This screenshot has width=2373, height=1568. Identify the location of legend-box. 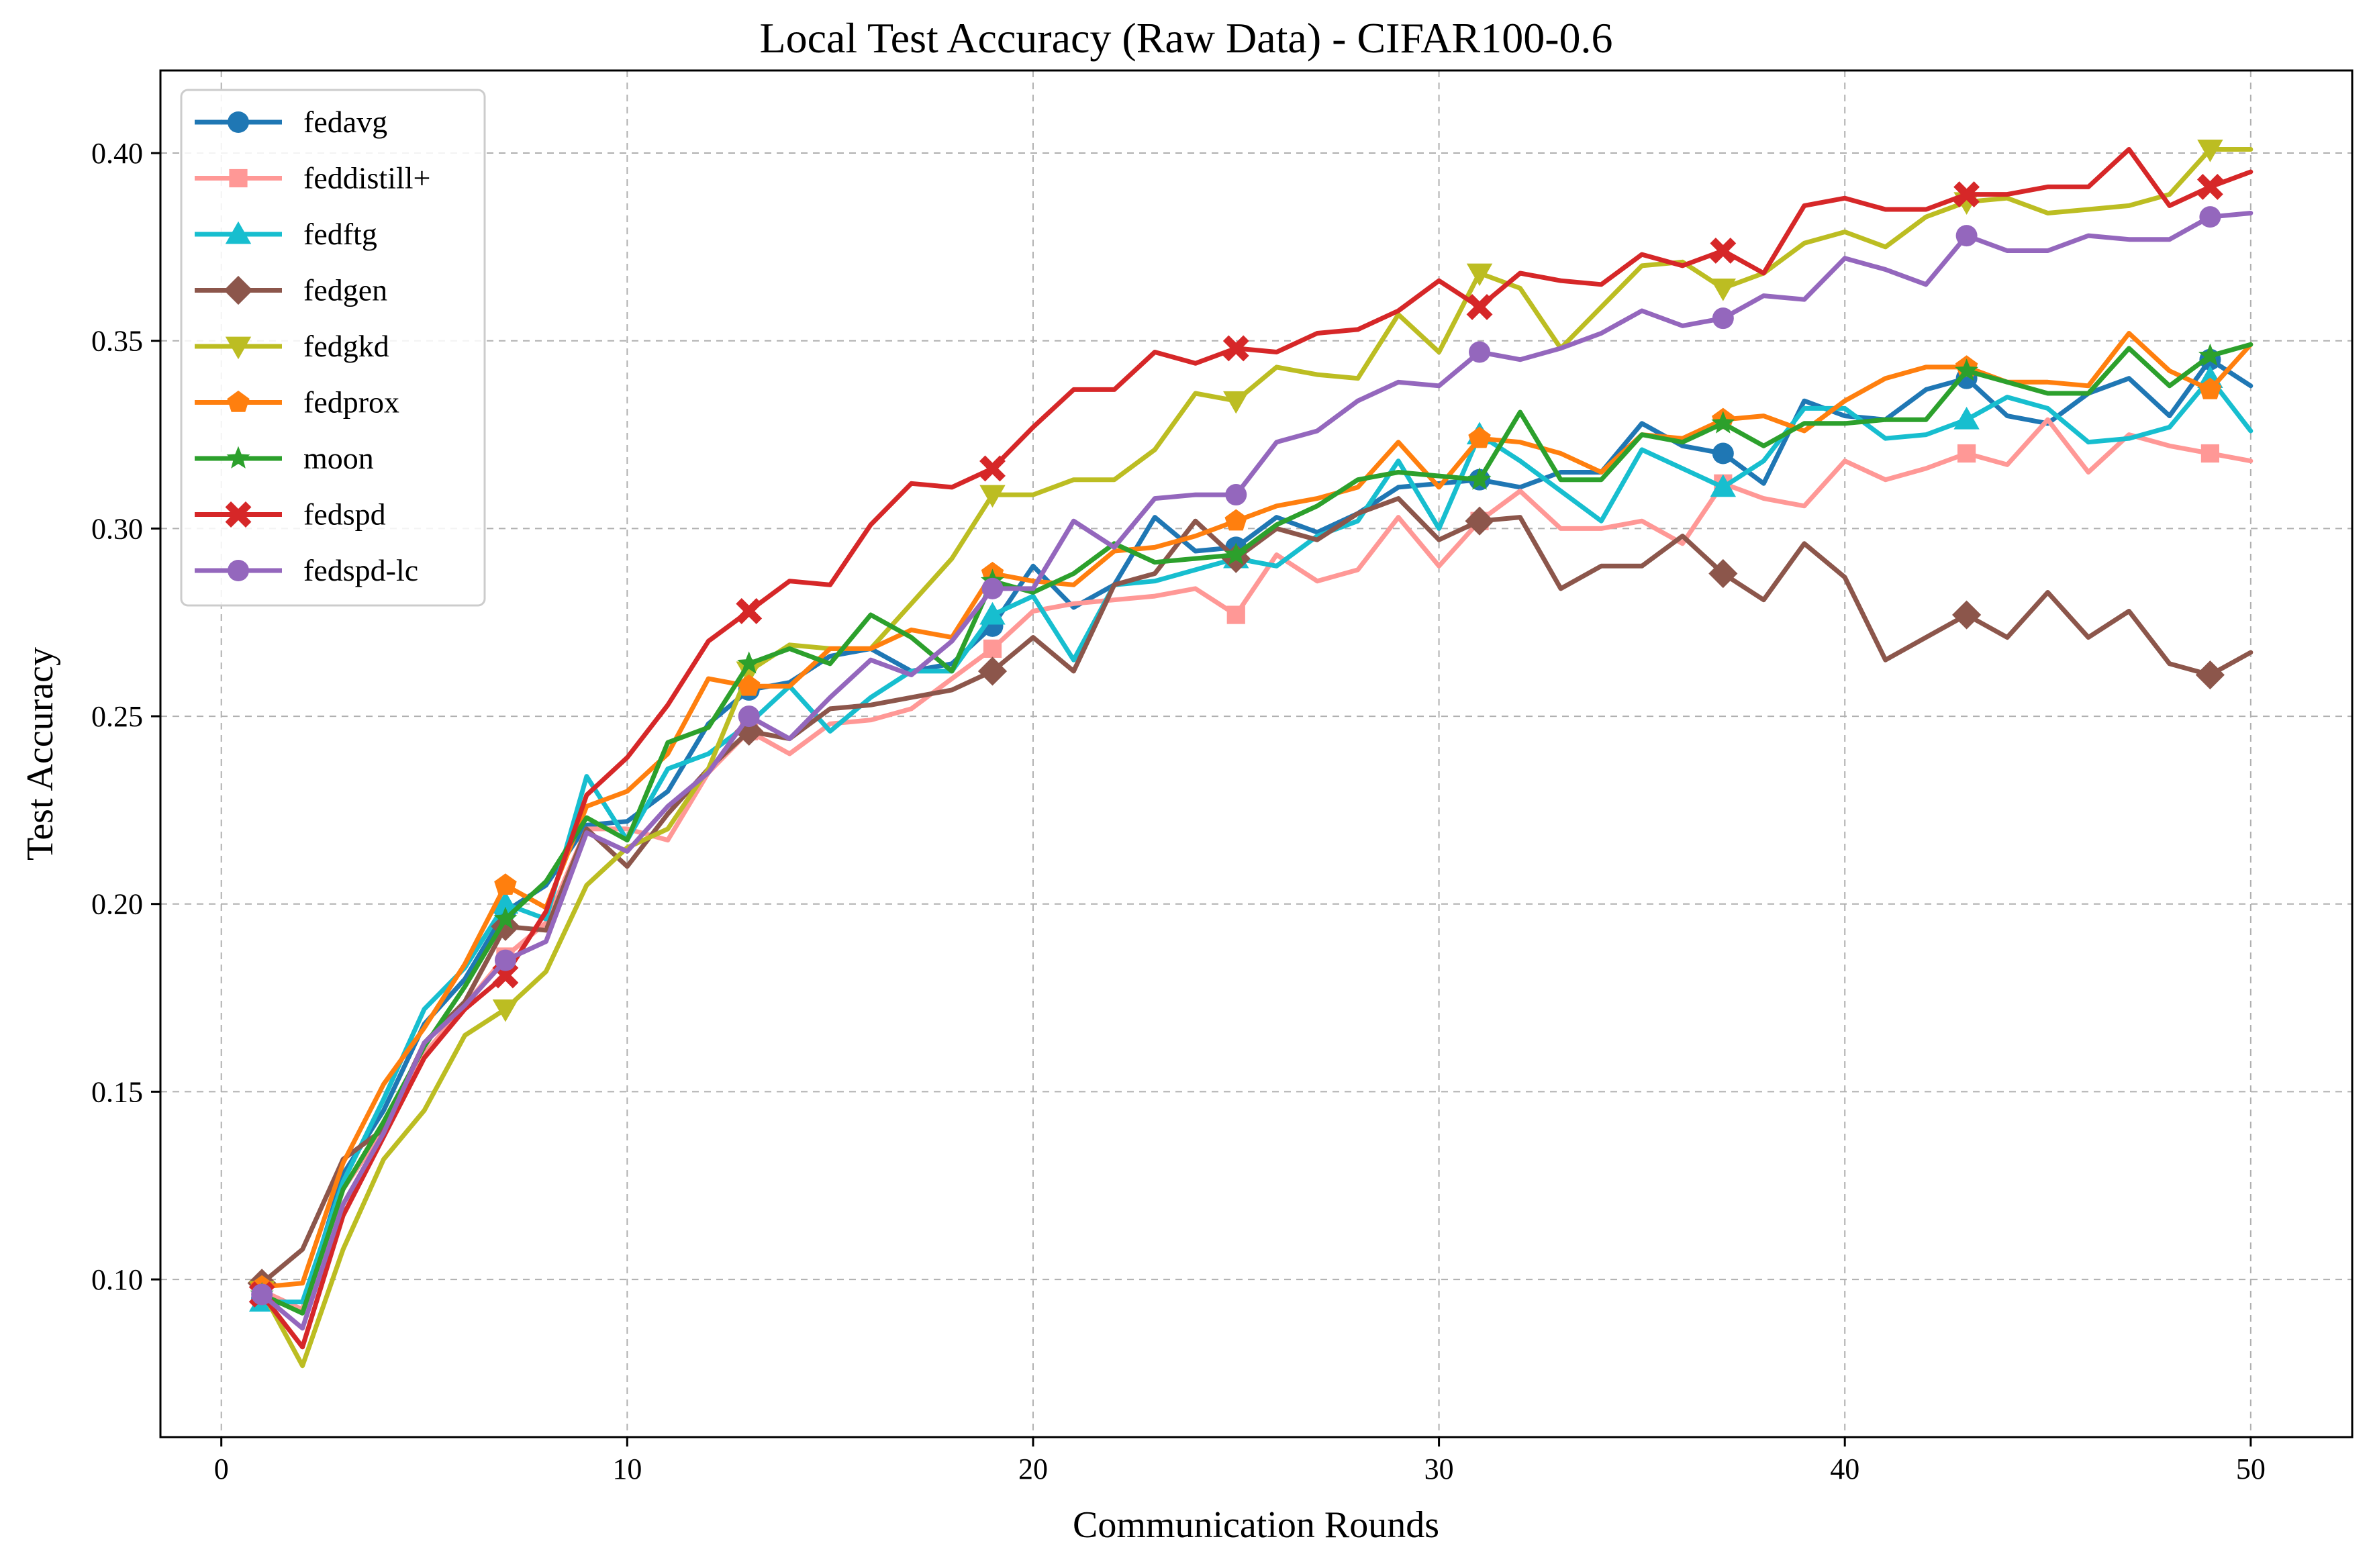
(333, 348).